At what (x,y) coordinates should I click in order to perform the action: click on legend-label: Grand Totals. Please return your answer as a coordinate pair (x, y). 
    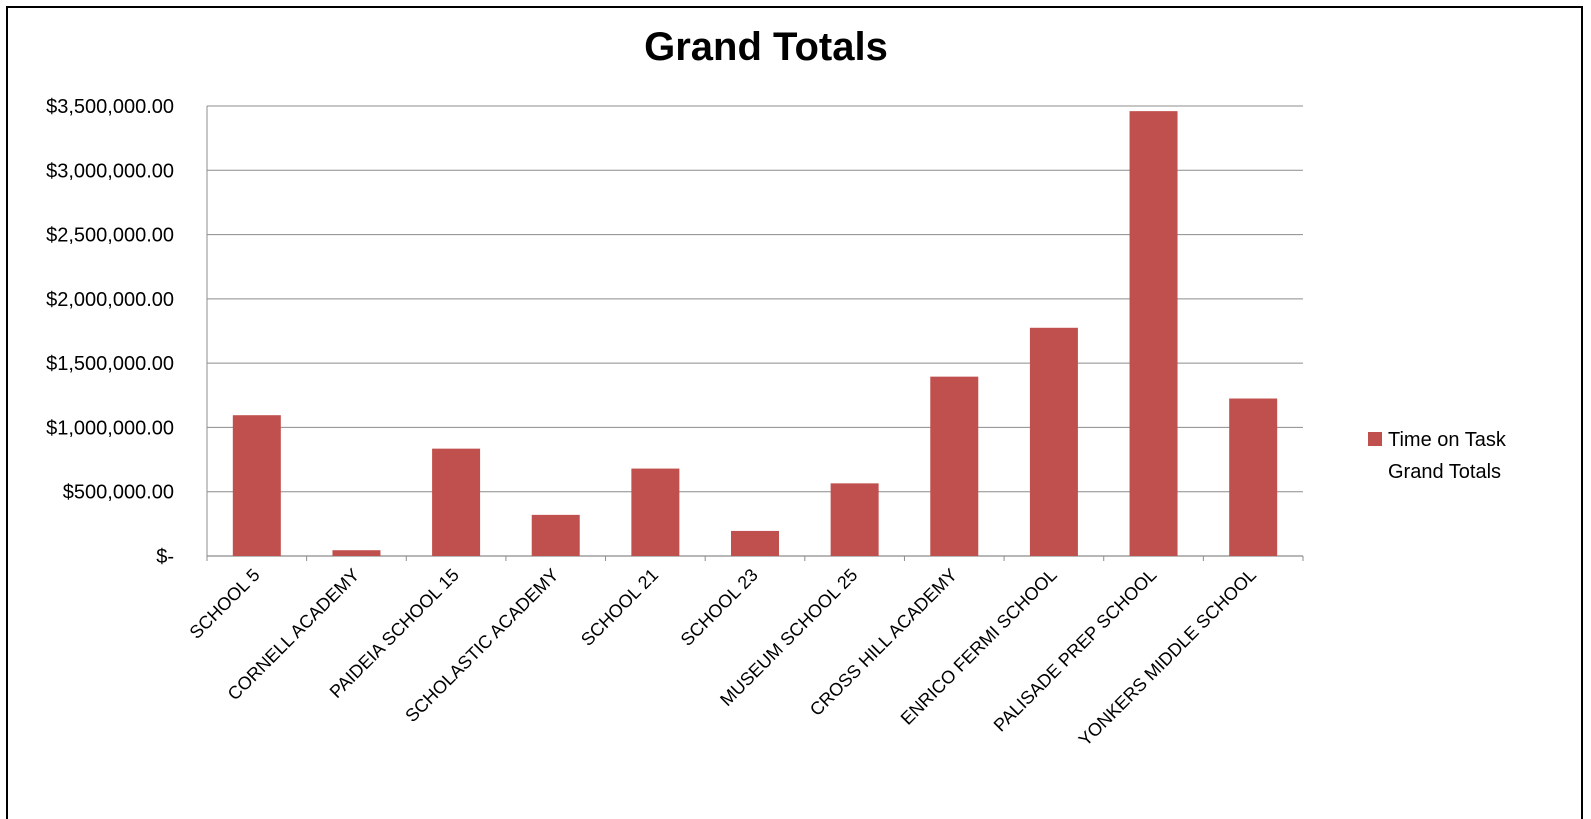
    Looking at the image, I should click on (1444, 472).